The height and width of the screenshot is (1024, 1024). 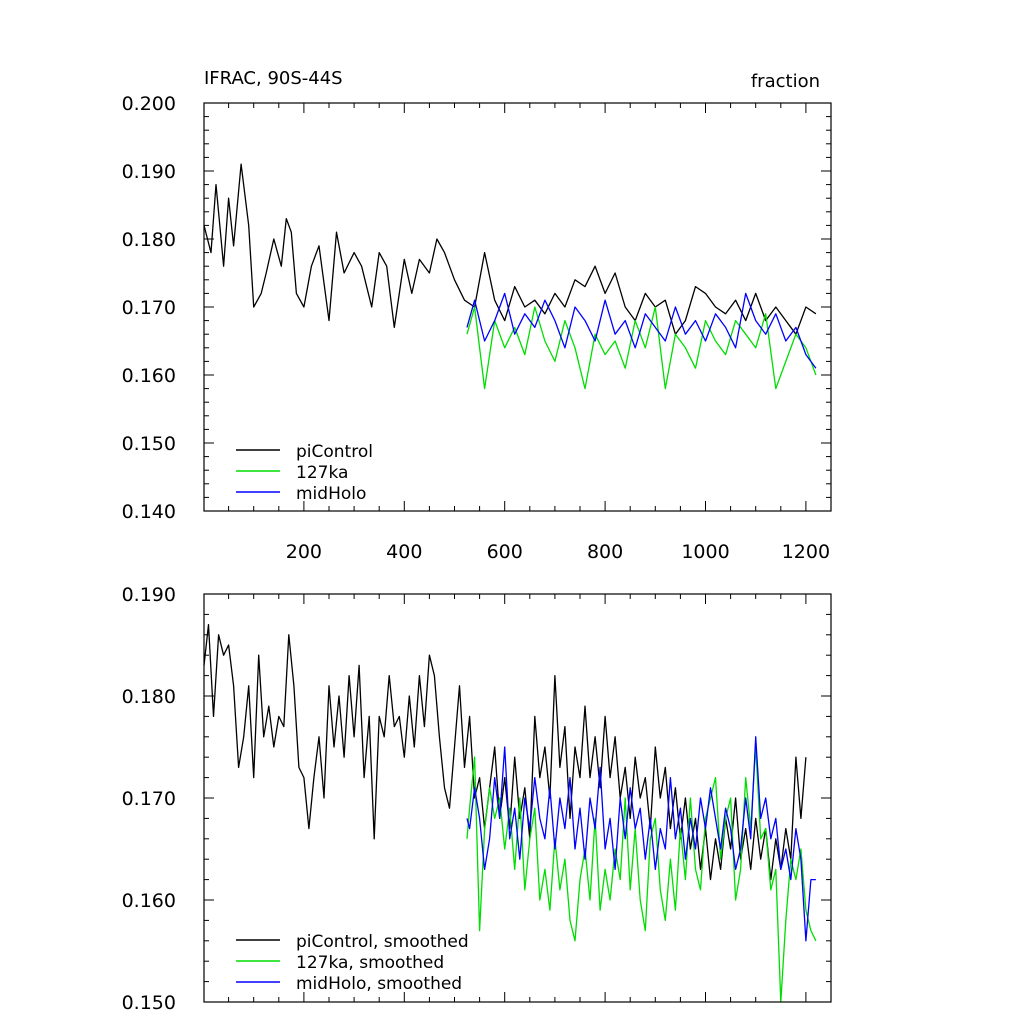 I want to click on x-tick-label: 1000, so click(x=705, y=552).